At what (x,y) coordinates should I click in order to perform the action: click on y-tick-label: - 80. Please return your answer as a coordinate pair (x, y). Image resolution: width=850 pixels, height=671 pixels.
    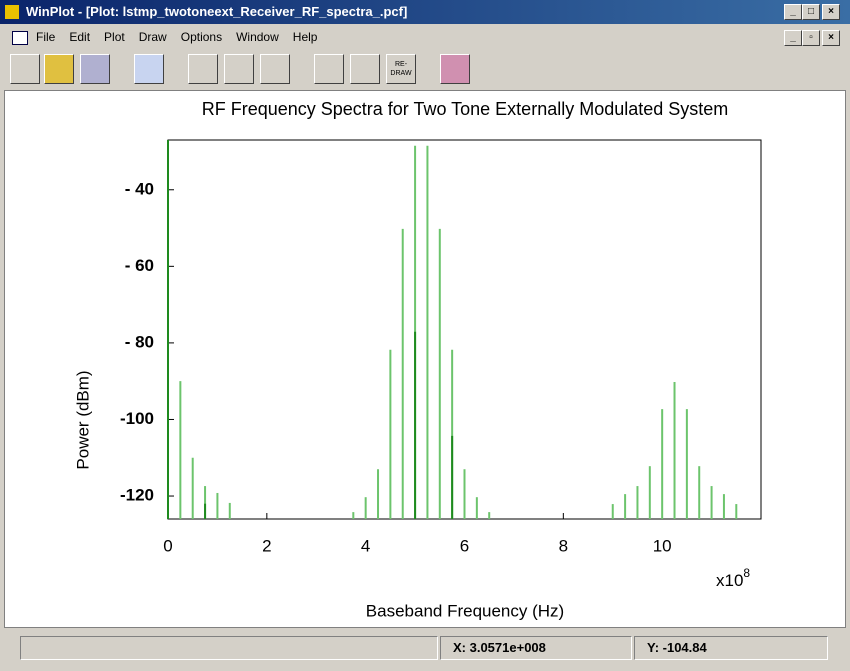
    Looking at the image, I should click on (139, 341).